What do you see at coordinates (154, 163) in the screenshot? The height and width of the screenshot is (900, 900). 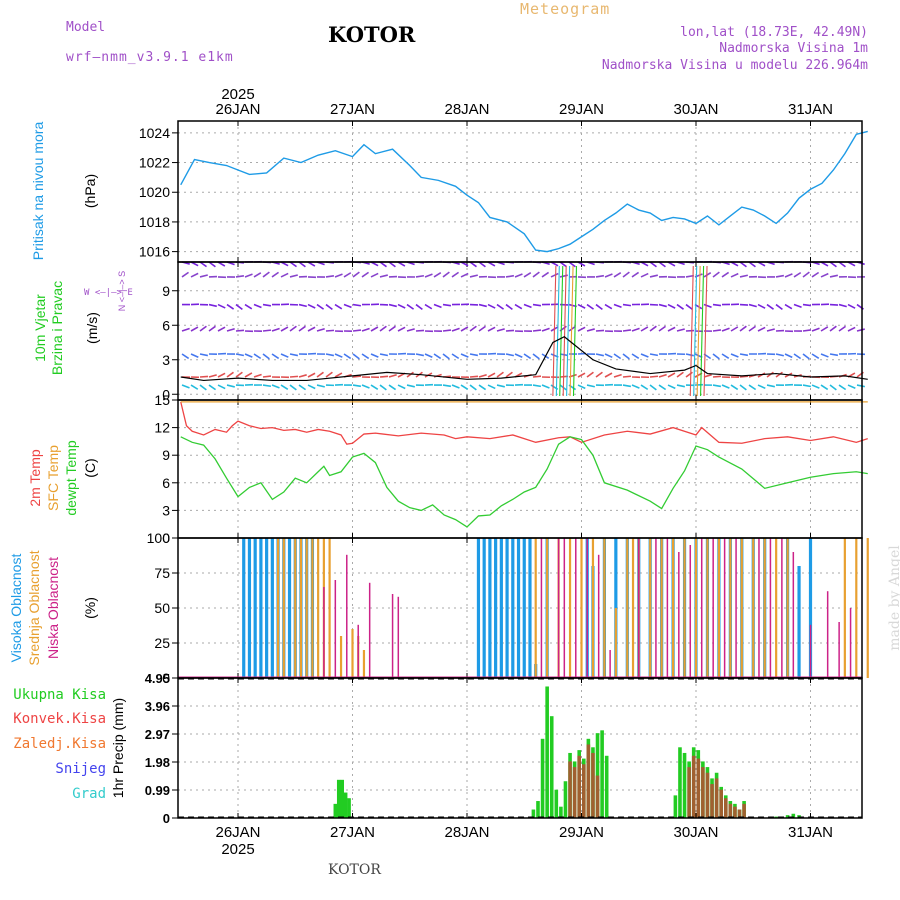 I see `y-tick-label: 1022` at bounding box center [154, 163].